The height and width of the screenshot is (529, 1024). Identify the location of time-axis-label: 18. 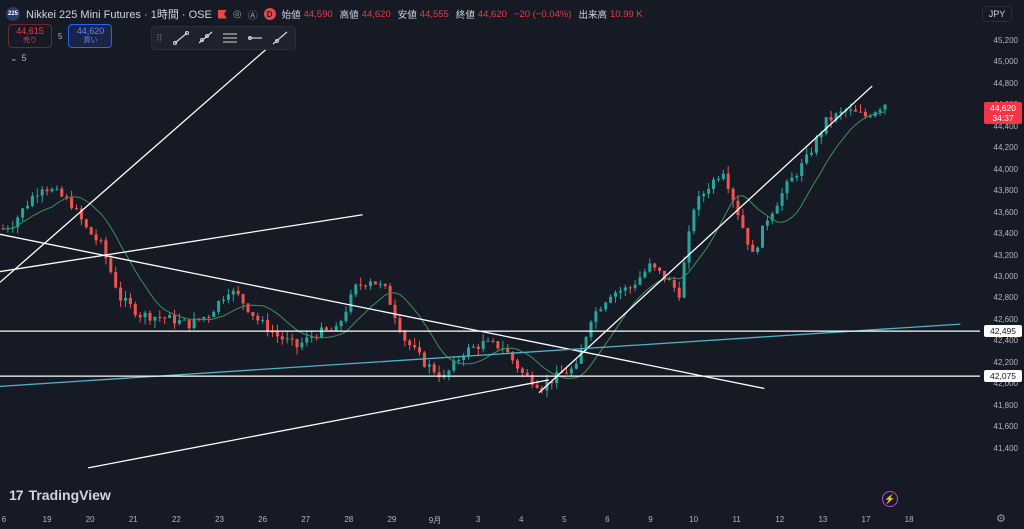
(909, 519).